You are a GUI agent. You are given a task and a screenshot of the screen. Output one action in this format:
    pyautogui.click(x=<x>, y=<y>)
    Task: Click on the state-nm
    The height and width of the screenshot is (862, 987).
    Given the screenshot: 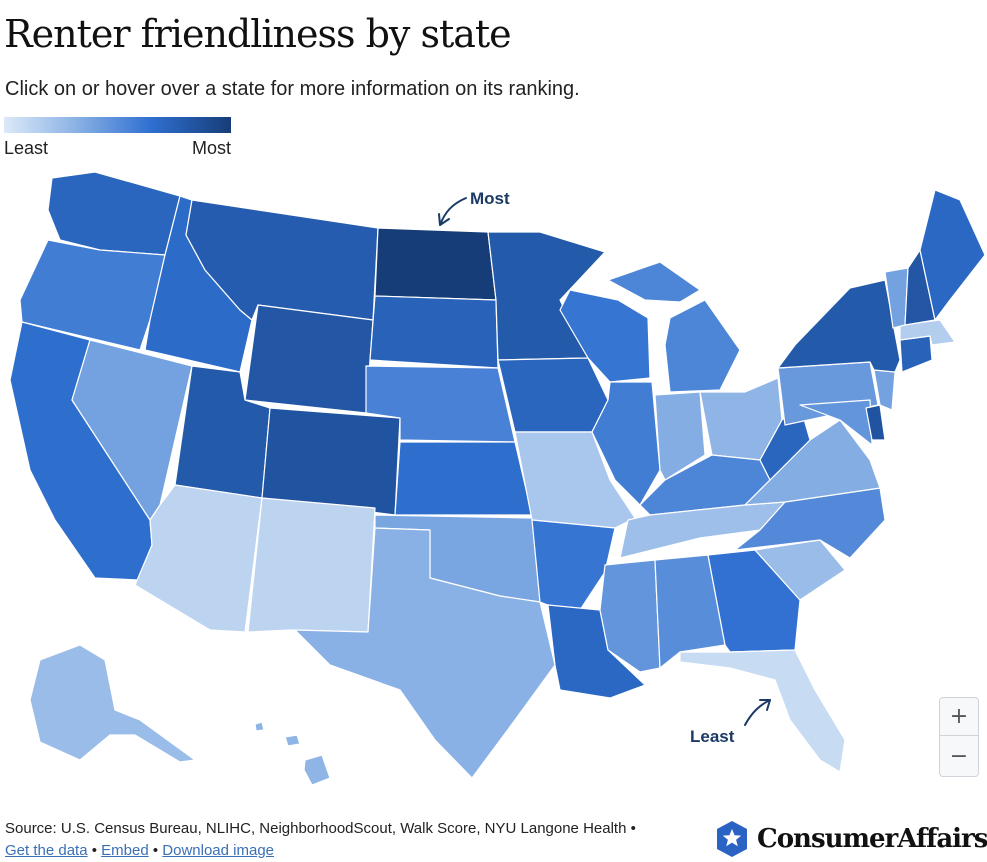 What is the action you would take?
    pyautogui.click(x=311, y=565)
    